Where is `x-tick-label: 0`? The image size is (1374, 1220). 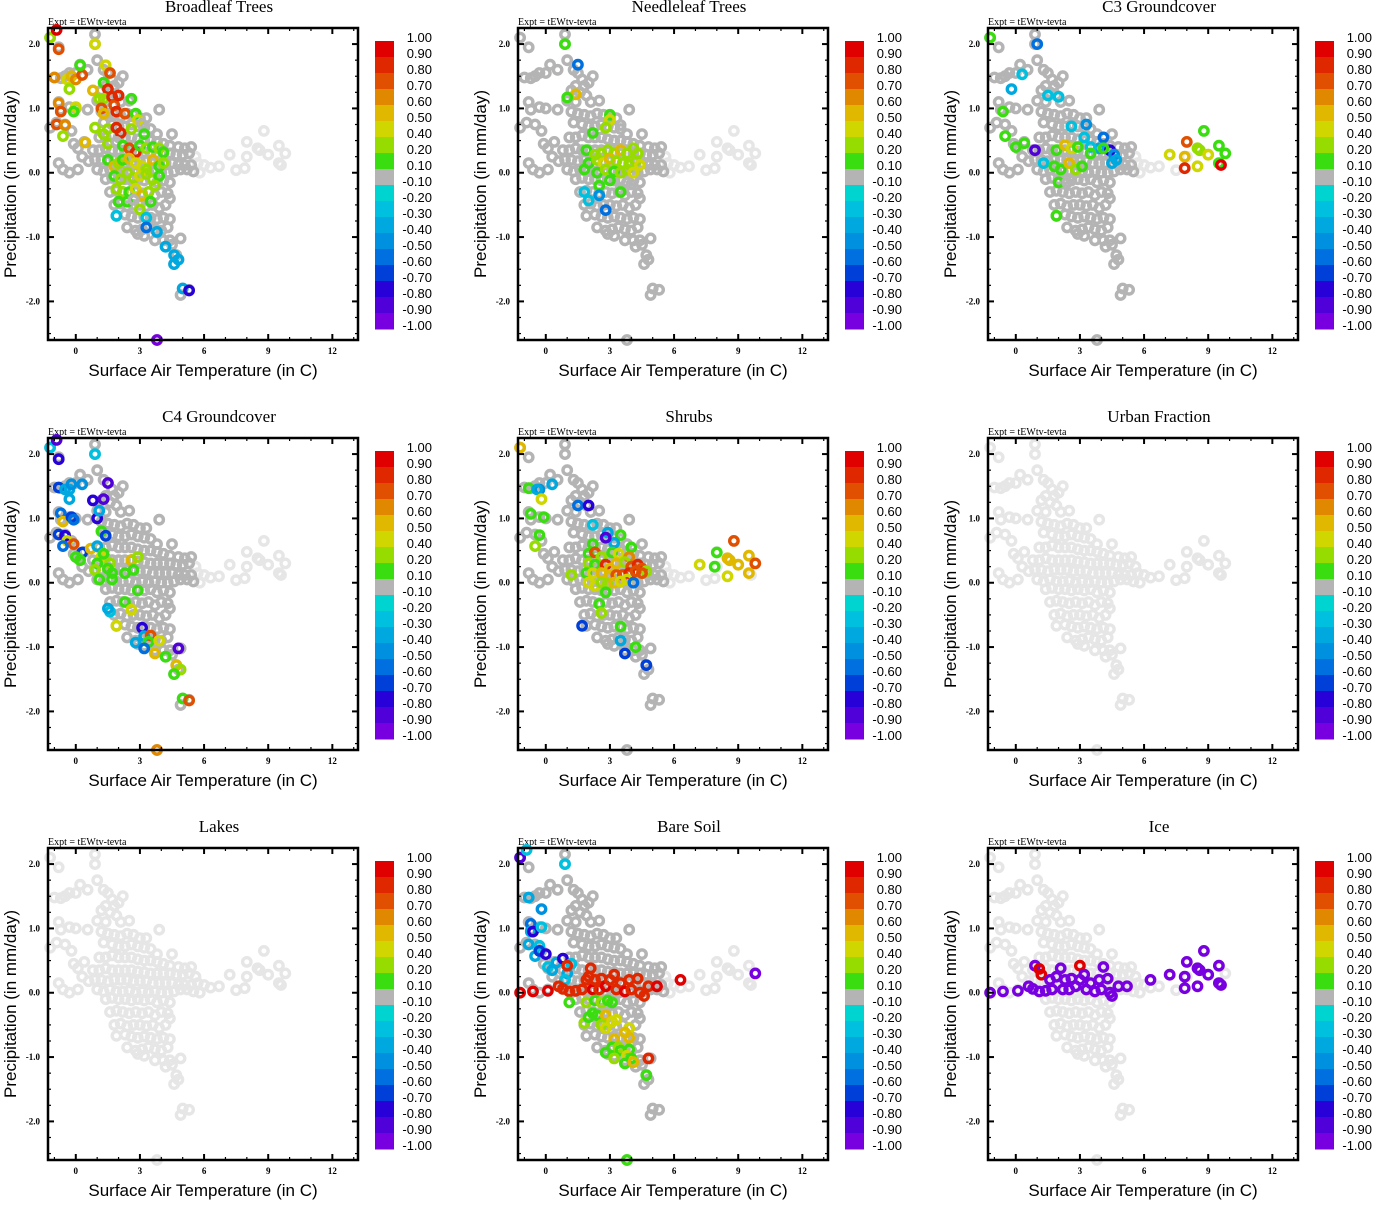
x-tick-label: 0 is located at coordinates (1016, 1171).